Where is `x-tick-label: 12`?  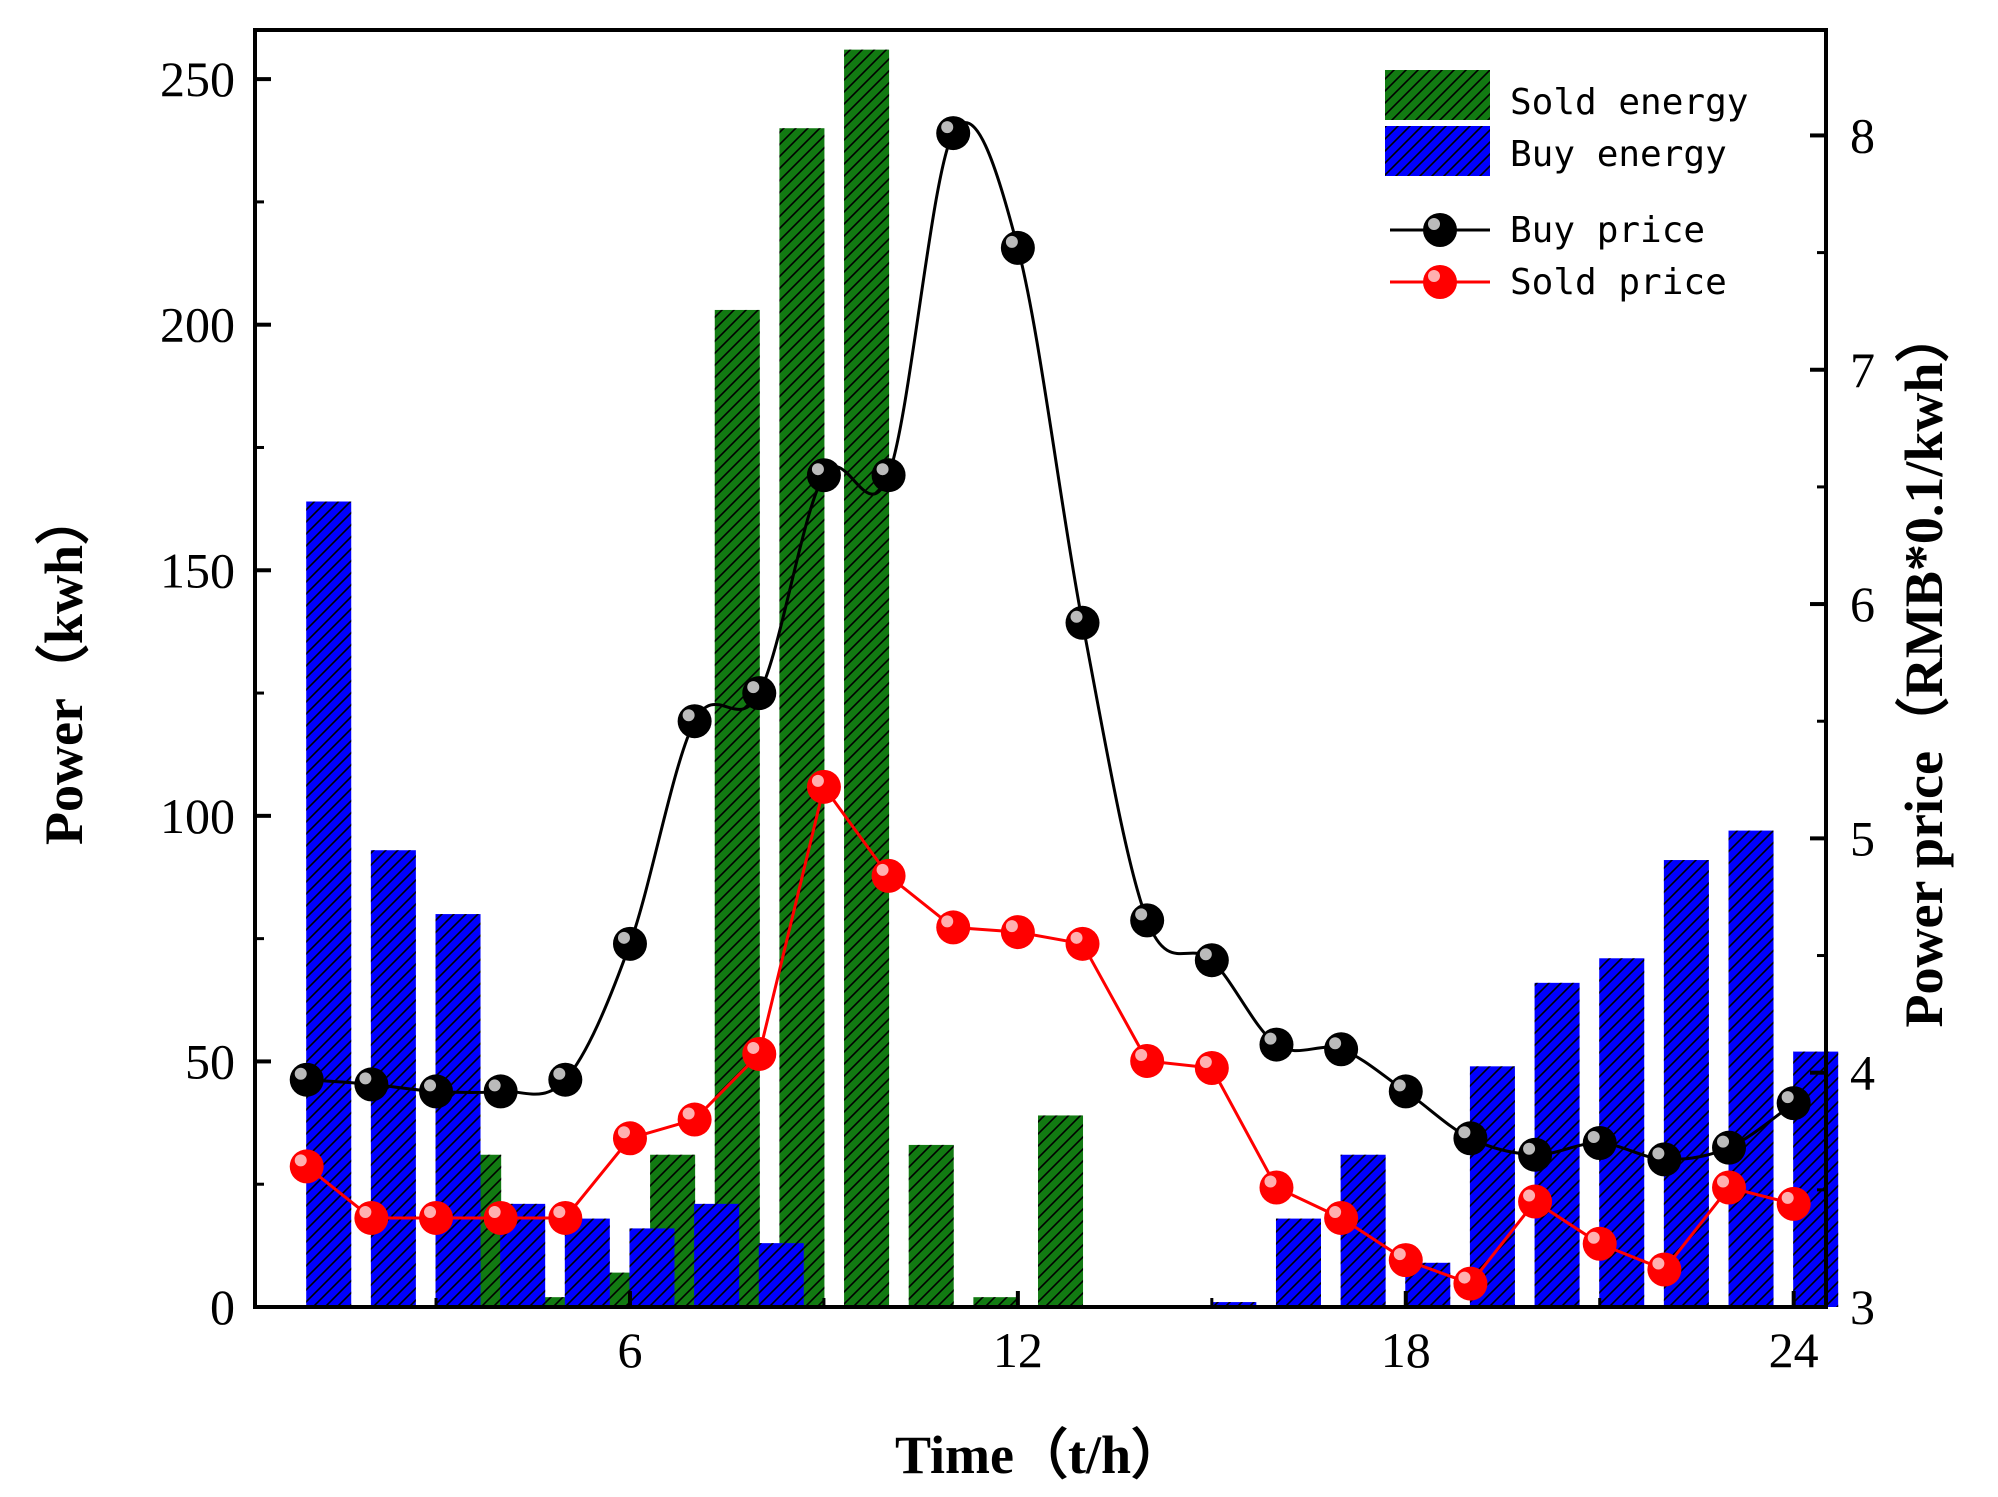 x-tick-label: 12 is located at coordinates (1018, 1350).